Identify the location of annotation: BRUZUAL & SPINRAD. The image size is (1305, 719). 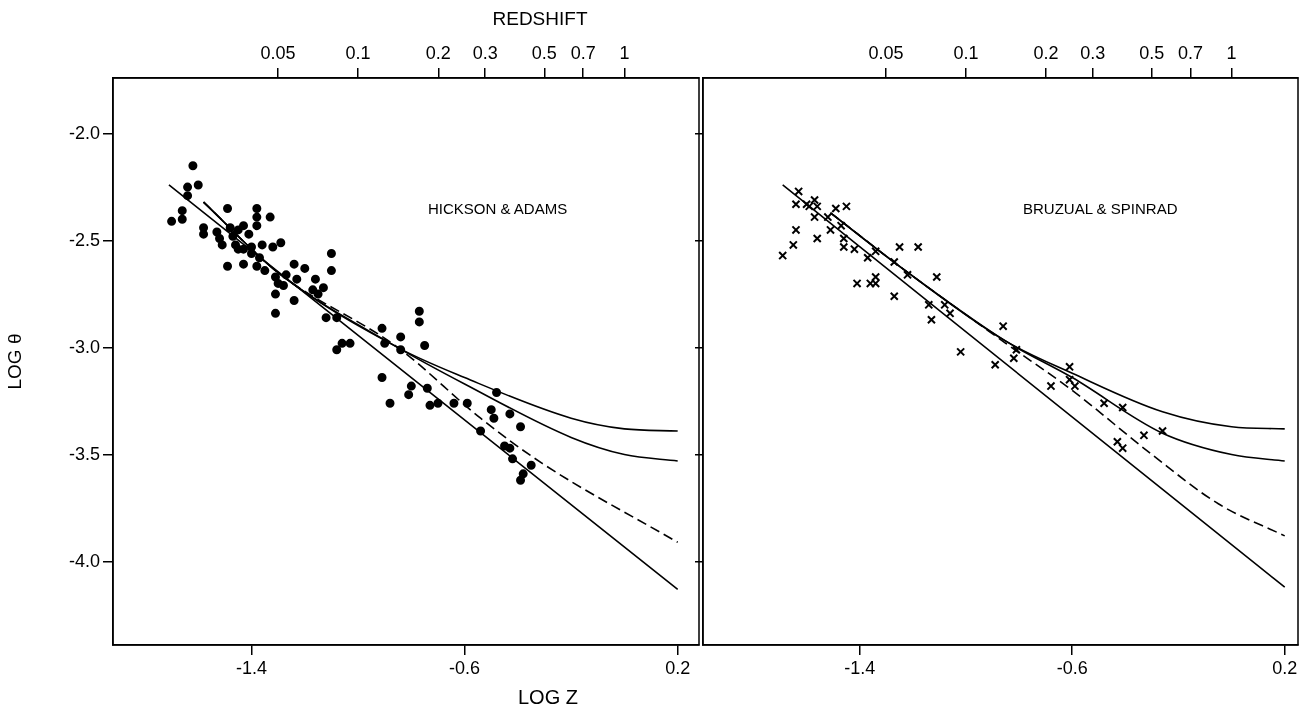
(1100, 208).